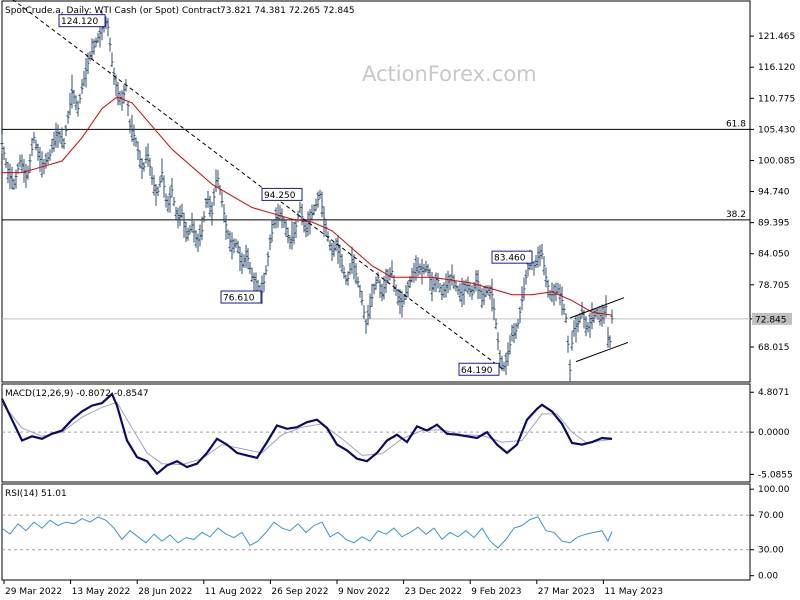 The width and height of the screenshot is (800, 600). I want to click on current-price-tag-label: 72.845, so click(771, 320).